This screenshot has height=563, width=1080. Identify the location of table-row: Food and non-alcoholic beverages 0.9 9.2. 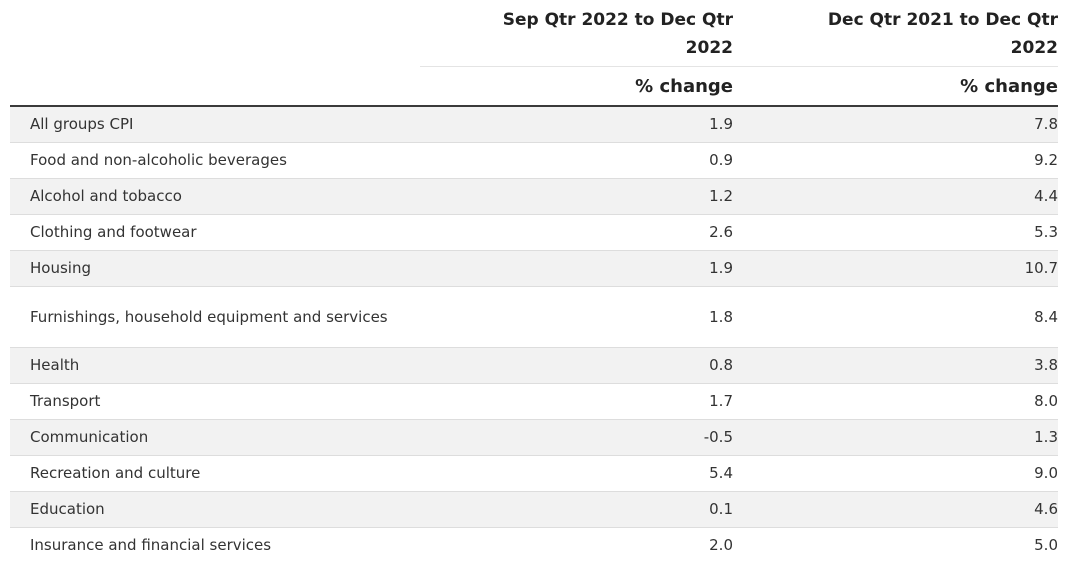
(534, 160).